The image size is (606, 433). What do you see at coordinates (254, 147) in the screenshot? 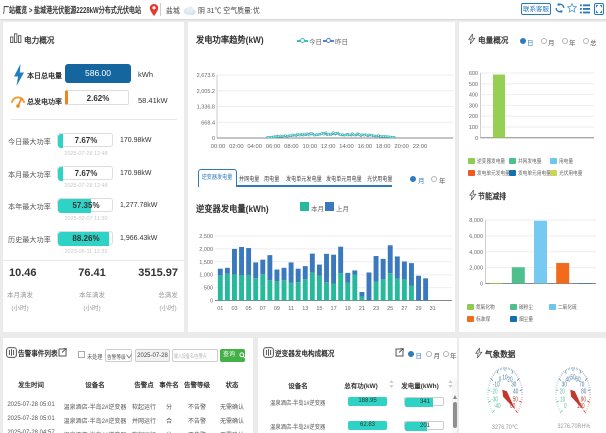
I see `svg-text: 04:00` at bounding box center [254, 147].